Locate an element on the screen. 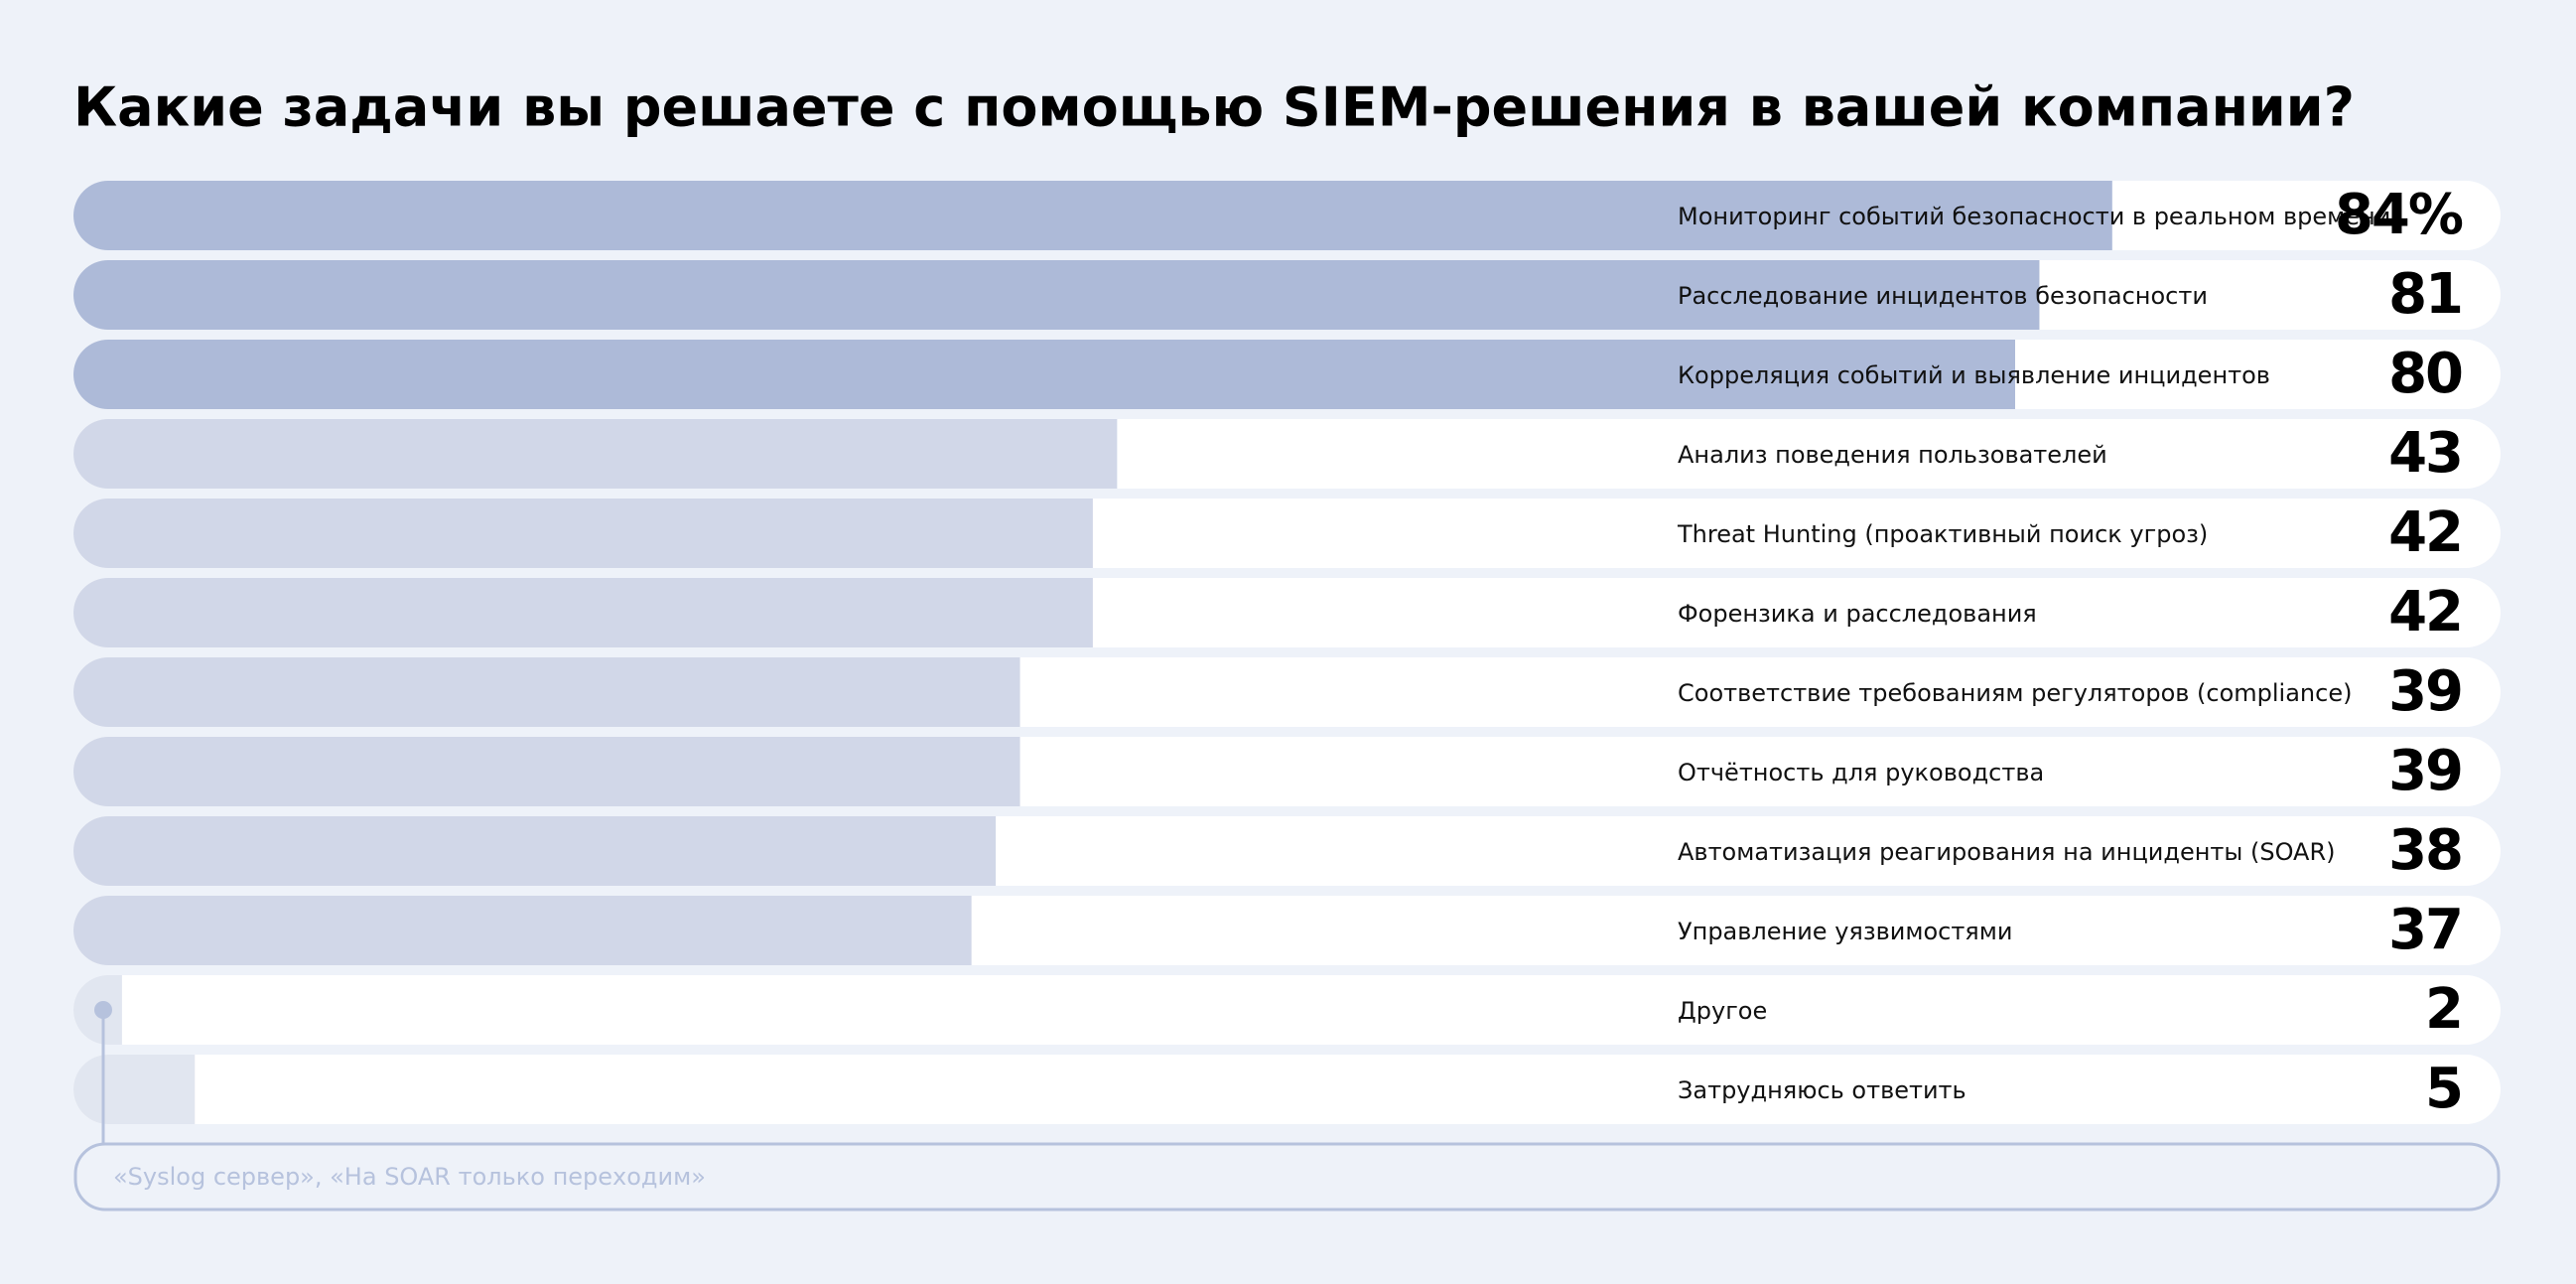 This screenshot has width=2576, height=1284. value-label: 43 is located at coordinates (2425, 453).